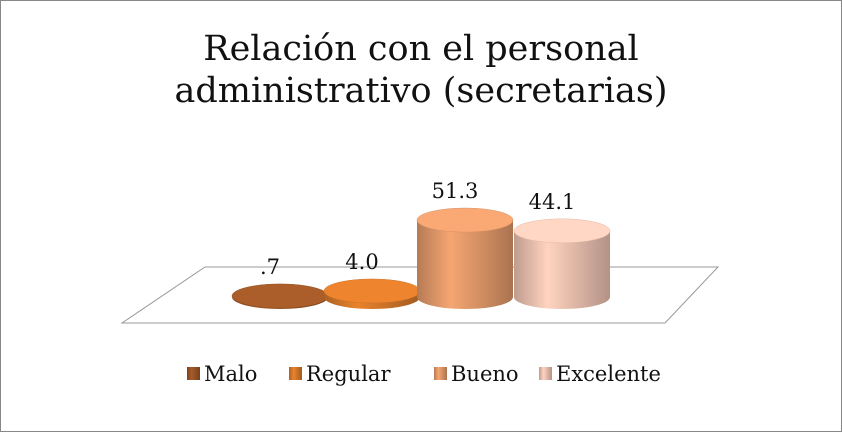 Image resolution: width=842 pixels, height=432 pixels. What do you see at coordinates (270, 267) in the screenshot?
I see `data-label: .7` at bounding box center [270, 267].